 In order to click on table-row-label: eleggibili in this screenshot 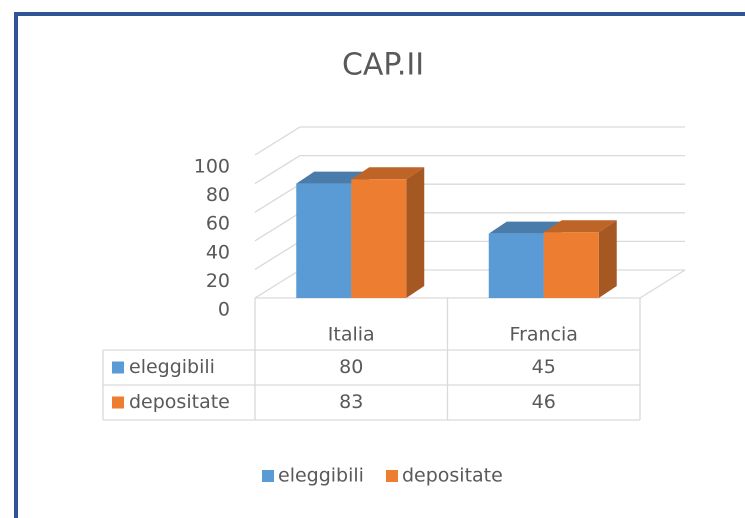, I will do `click(172, 367)`.